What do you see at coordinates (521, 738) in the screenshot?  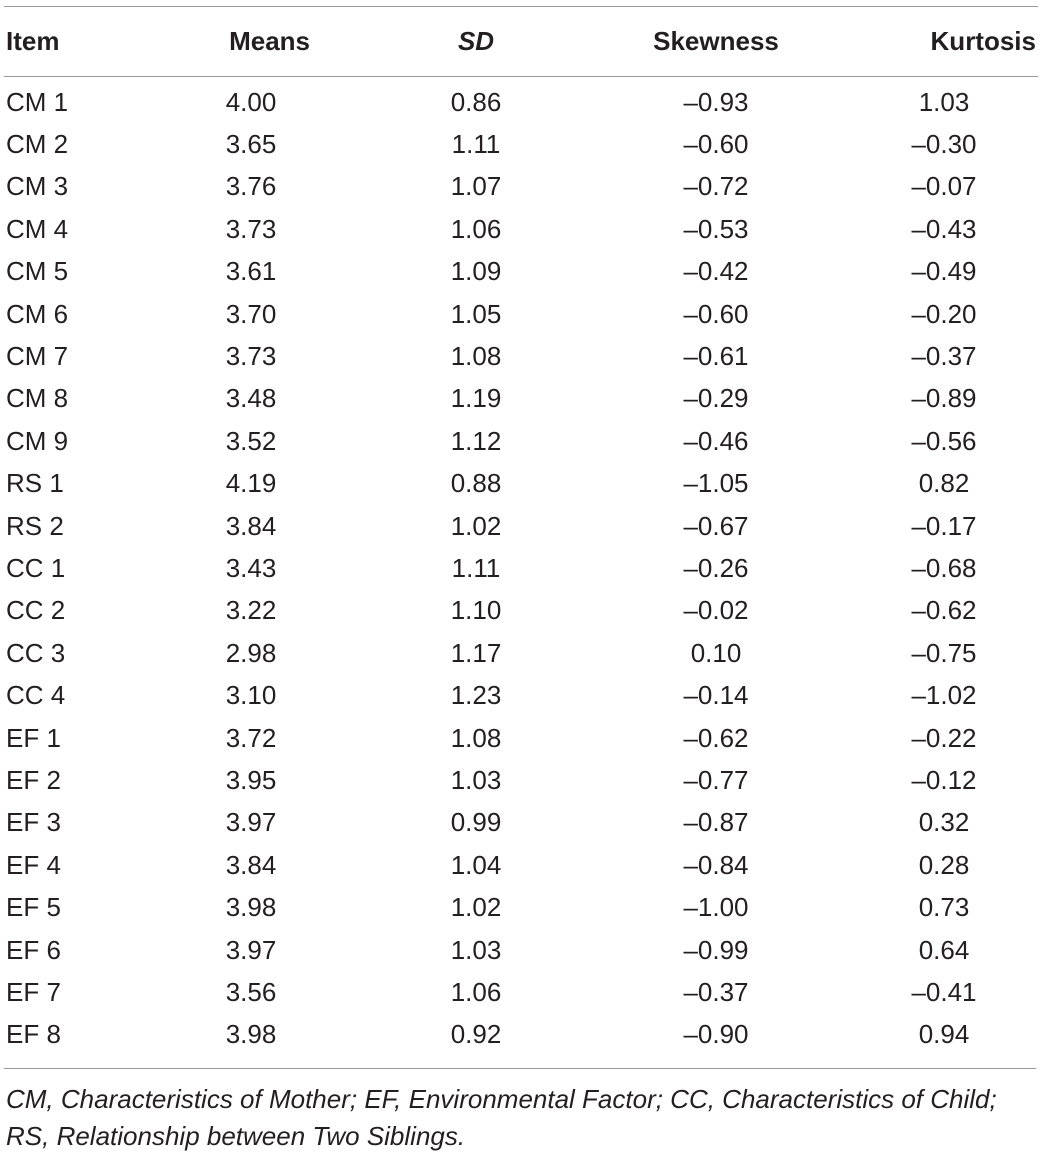 I see `table-row: EF 1 3.72 1.08 –0.62 –0.22` at bounding box center [521, 738].